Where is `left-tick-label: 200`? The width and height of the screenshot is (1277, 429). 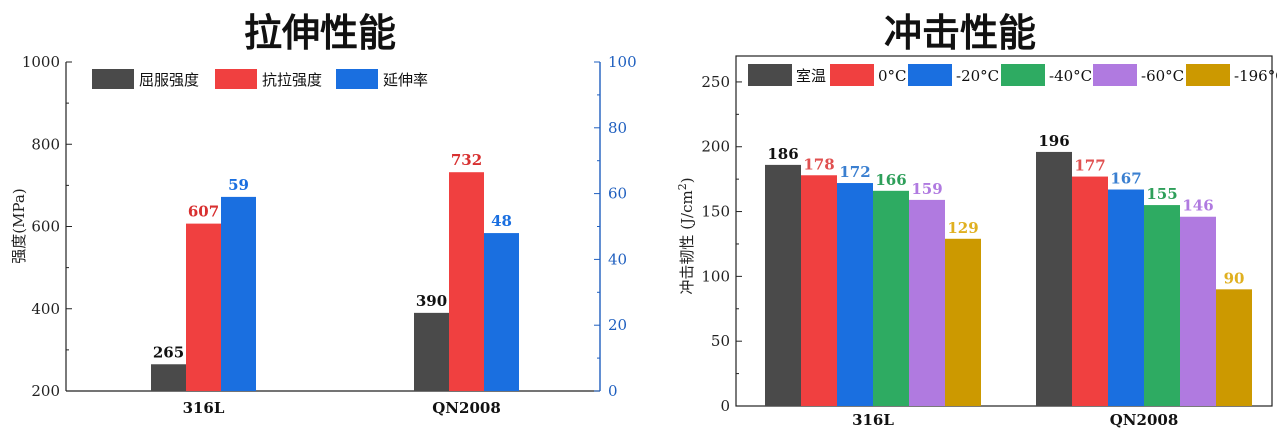
left-tick-label: 200 is located at coordinates (45, 391).